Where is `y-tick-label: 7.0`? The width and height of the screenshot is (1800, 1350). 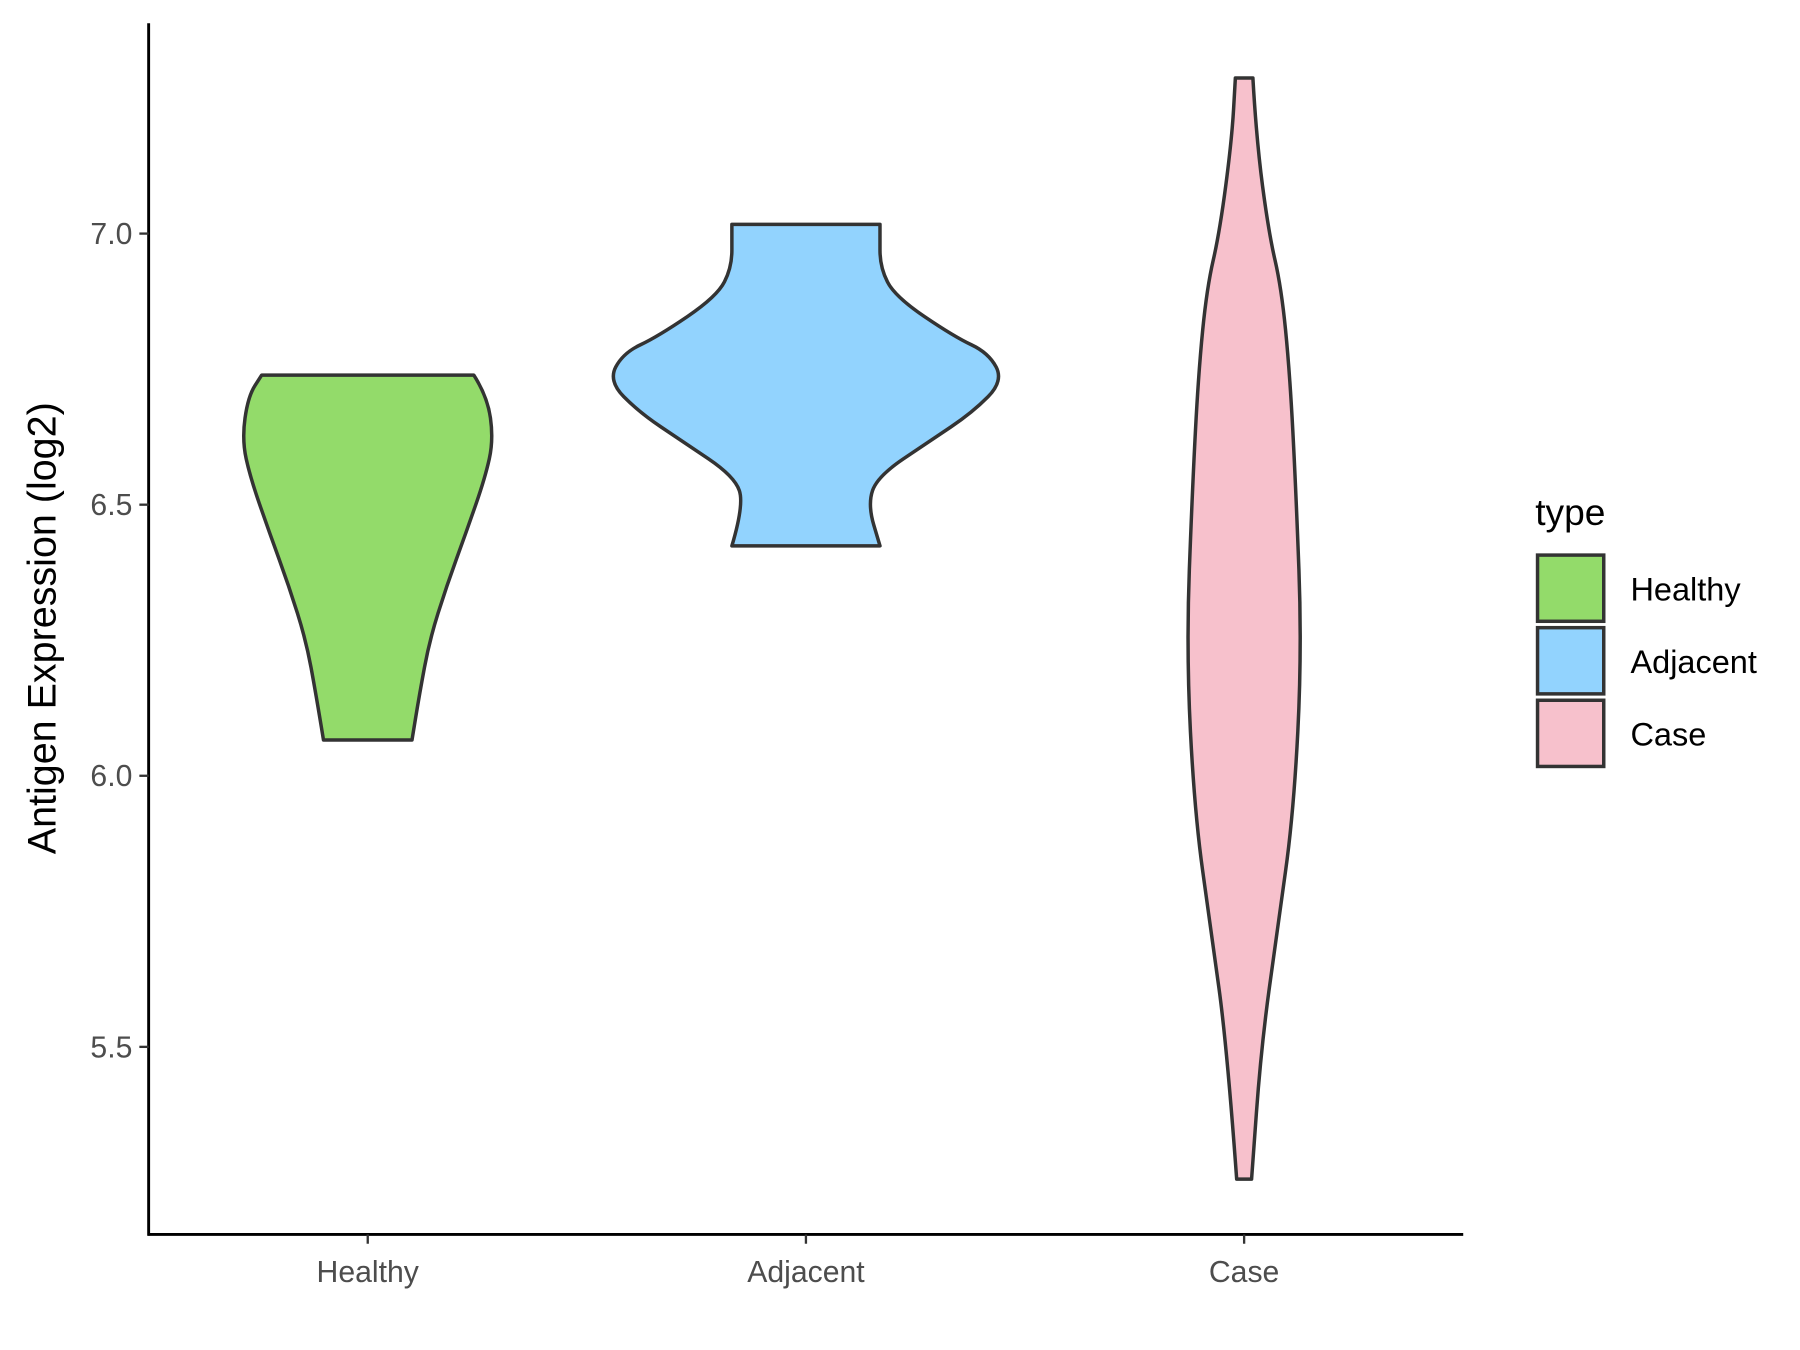 y-tick-label: 7.0 is located at coordinates (111, 234).